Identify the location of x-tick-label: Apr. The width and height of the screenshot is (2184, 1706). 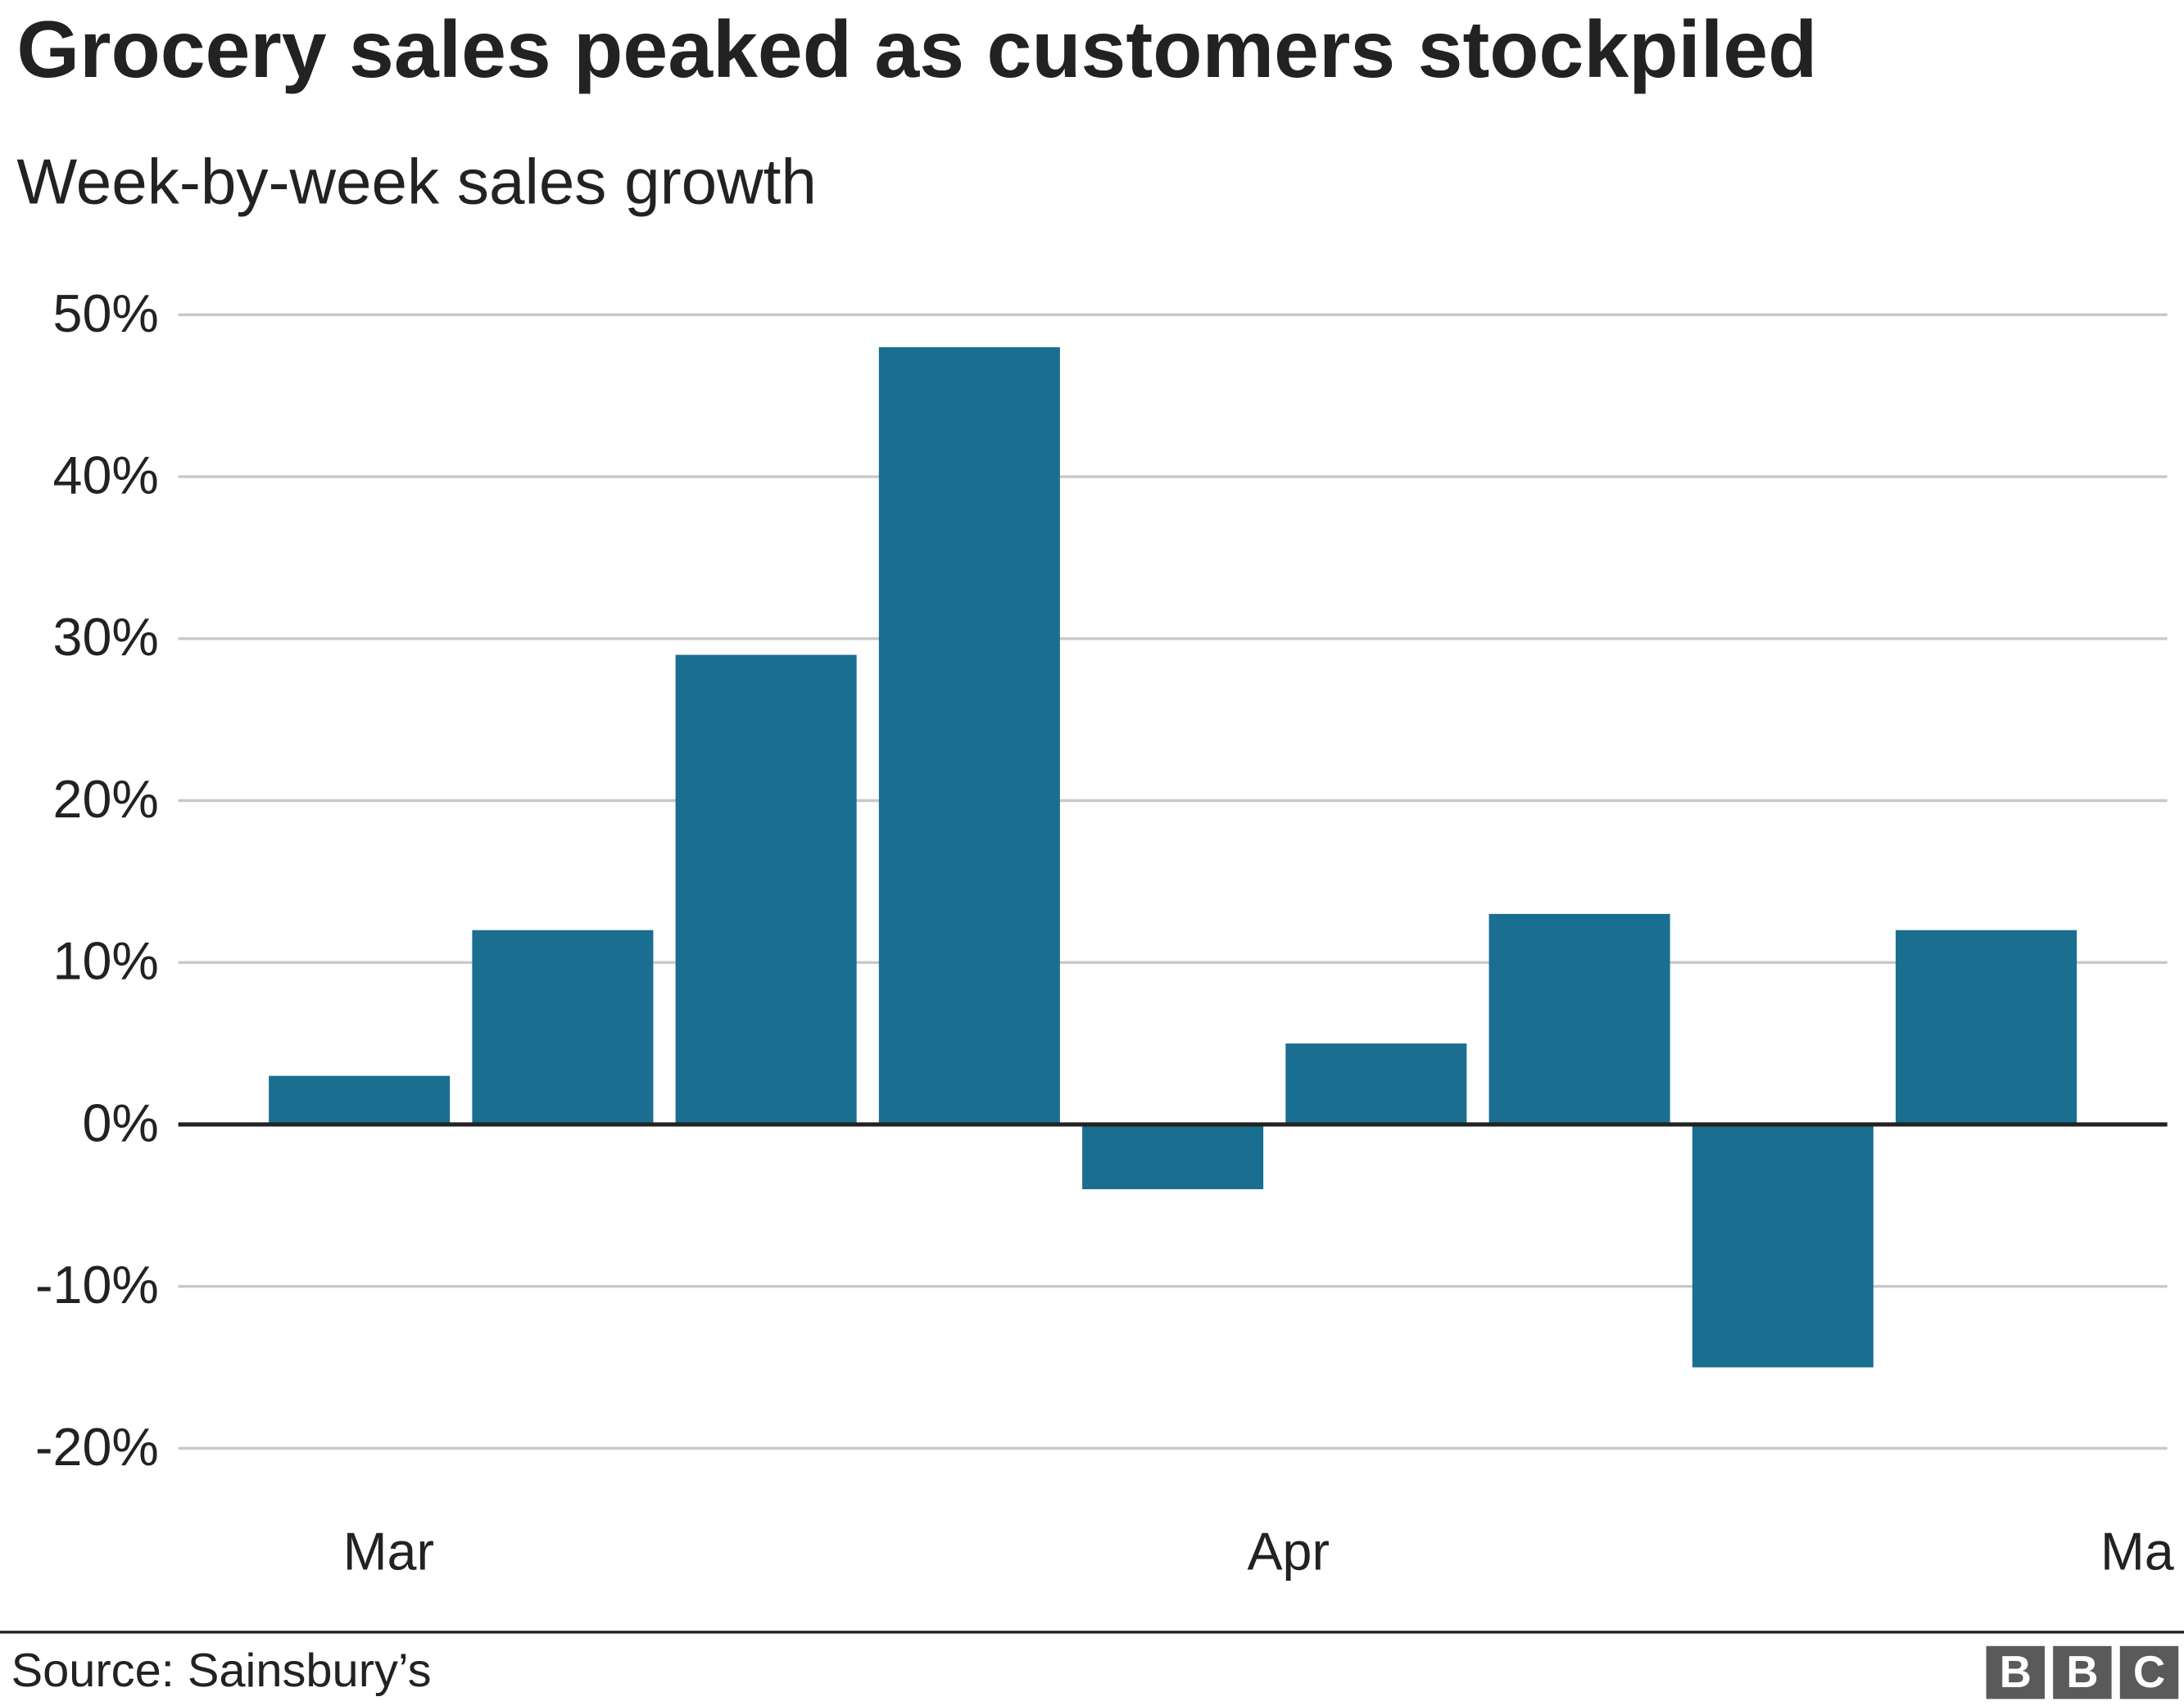
(1288, 1551).